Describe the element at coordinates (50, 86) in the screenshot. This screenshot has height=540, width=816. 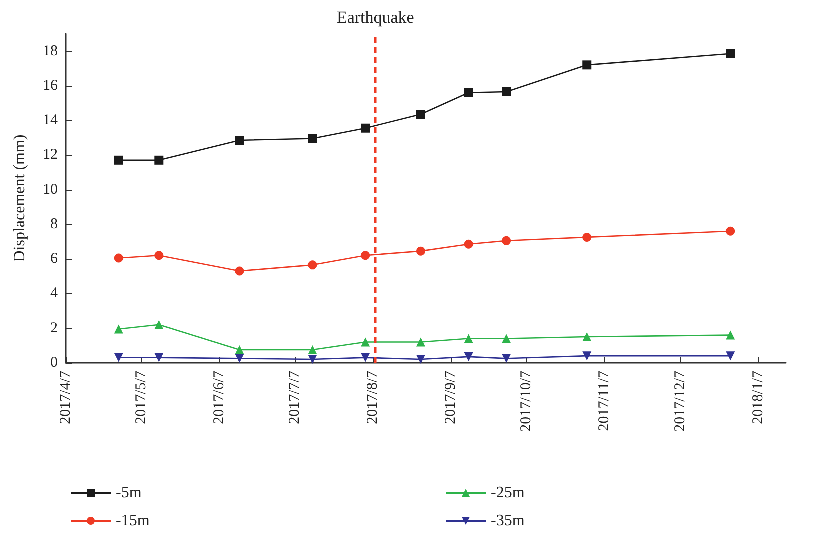
I see `y-tick-label: 16` at that location.